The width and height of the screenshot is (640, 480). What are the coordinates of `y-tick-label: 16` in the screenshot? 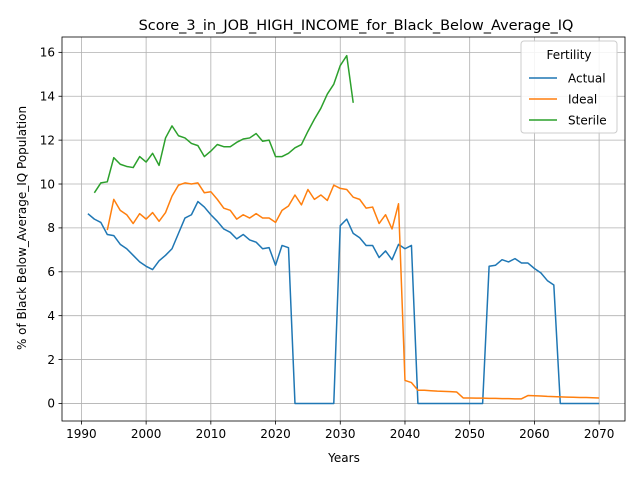 It's located at (47, 53).